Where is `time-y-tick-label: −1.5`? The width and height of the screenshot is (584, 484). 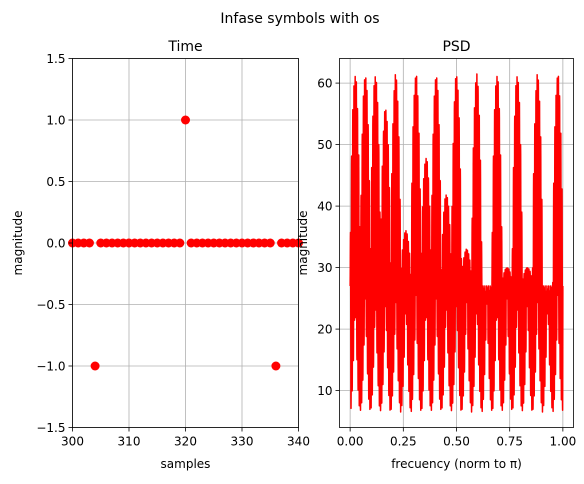
time-y-tick-label: −1.5 is located at coordinates (50, 428).